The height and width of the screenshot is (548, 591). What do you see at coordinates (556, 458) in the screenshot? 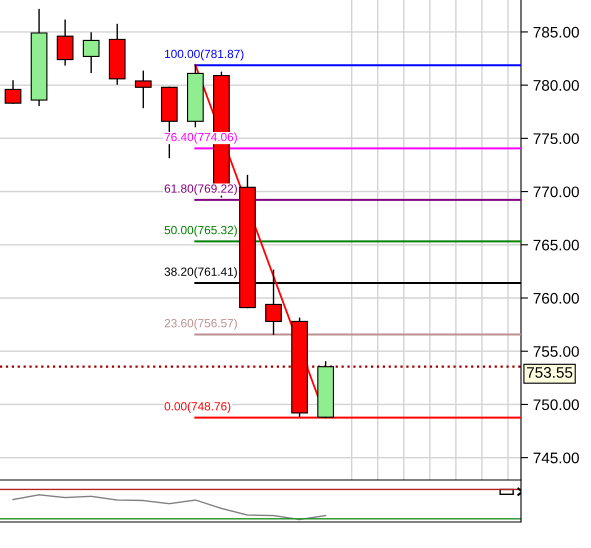
I see `y-tick-label: 745.00` at bounding box center [556, 458].